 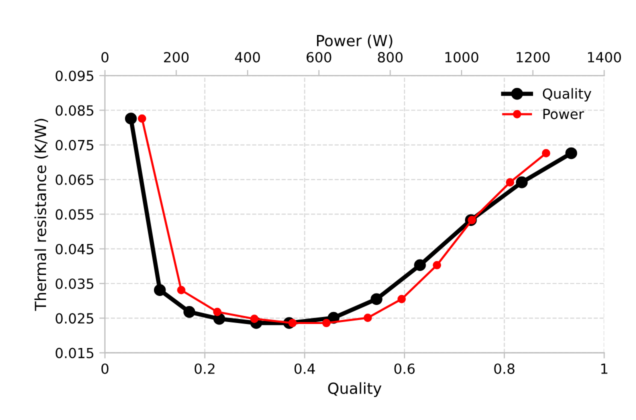 I want to click on y-tick-label: 0.015, so click(x=75, y=353).